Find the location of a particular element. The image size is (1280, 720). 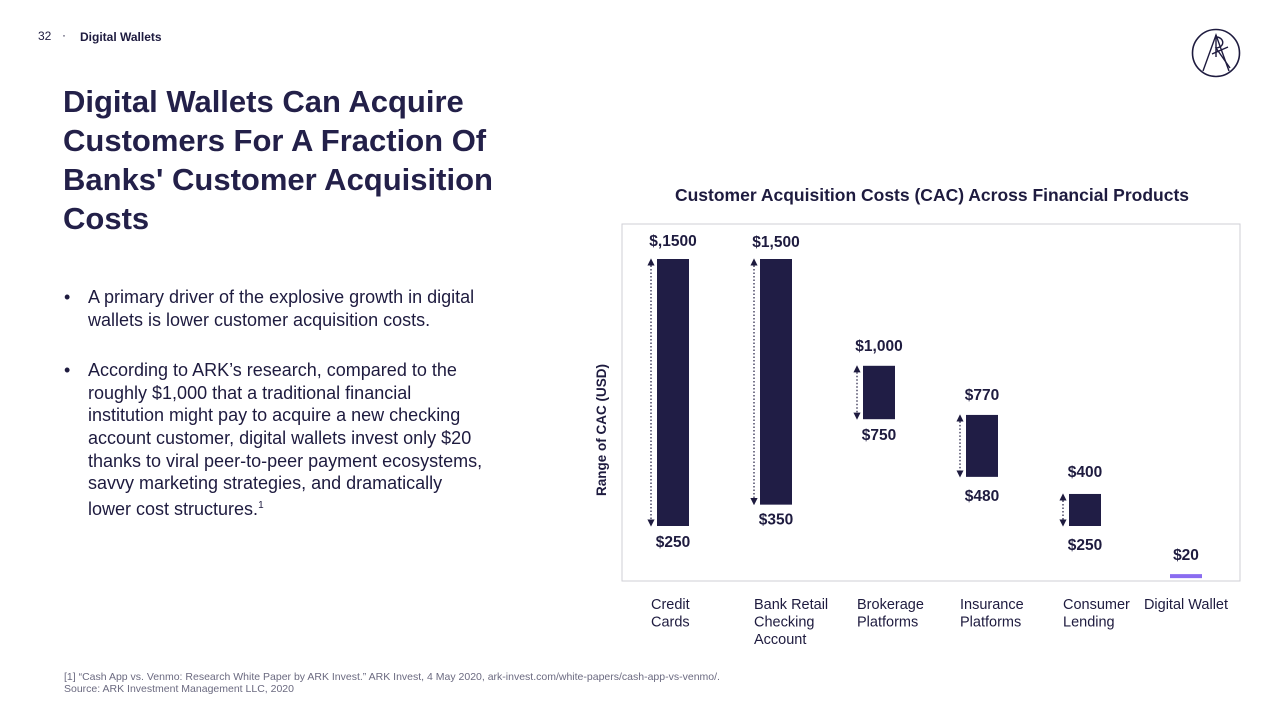

category-label: Bank Retail is located at coordinates (791, 605).